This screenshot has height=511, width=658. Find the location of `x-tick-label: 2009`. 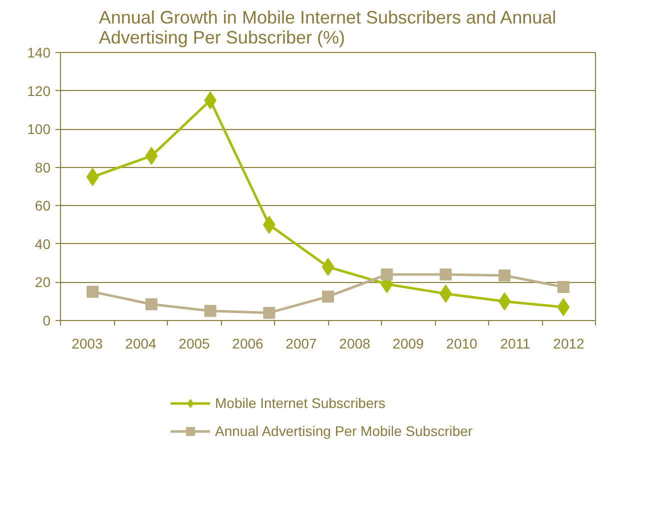

x-tick-label: 2009 is located at coordinates (408, 344).